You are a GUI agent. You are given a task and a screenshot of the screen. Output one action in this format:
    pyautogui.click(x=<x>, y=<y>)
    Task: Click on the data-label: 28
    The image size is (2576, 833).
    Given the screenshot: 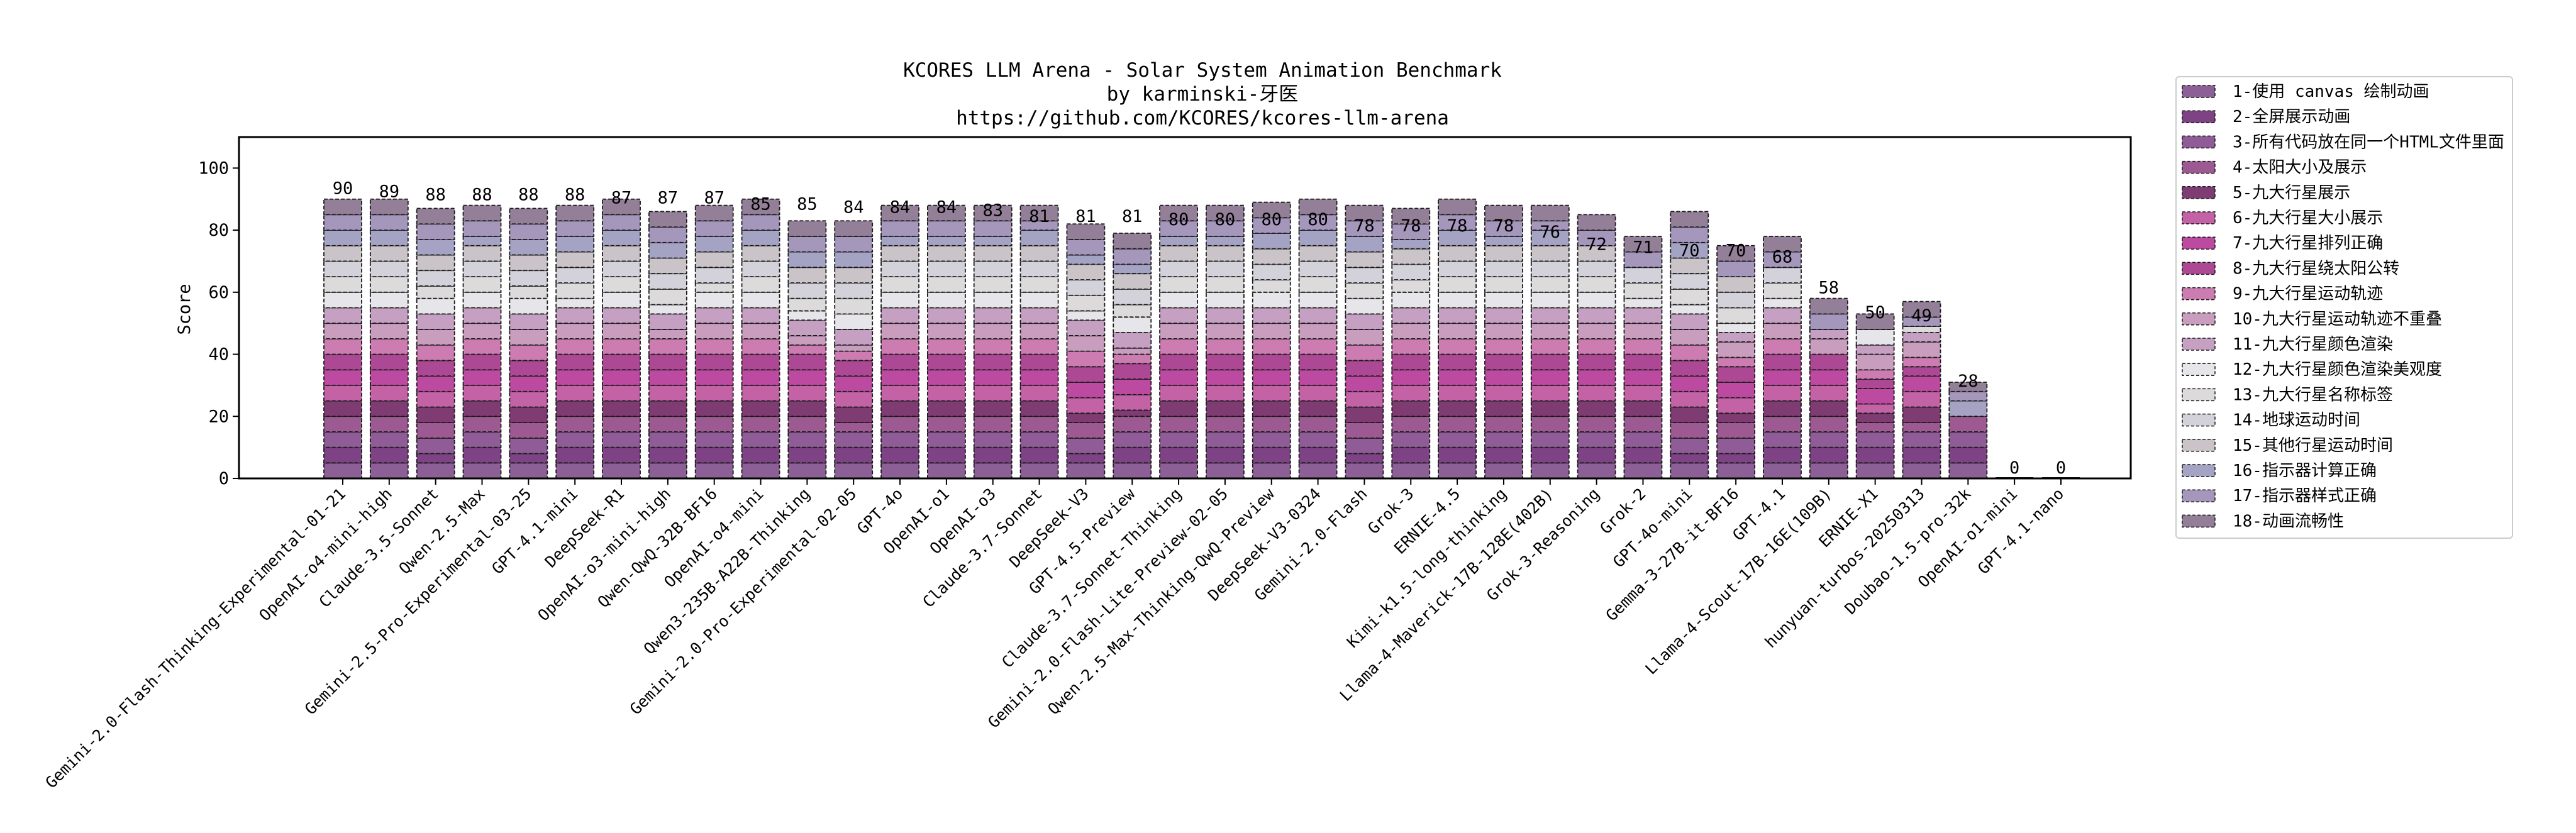 What is the action you would take?
    pyautogui.click(x=1968, y=381)
    